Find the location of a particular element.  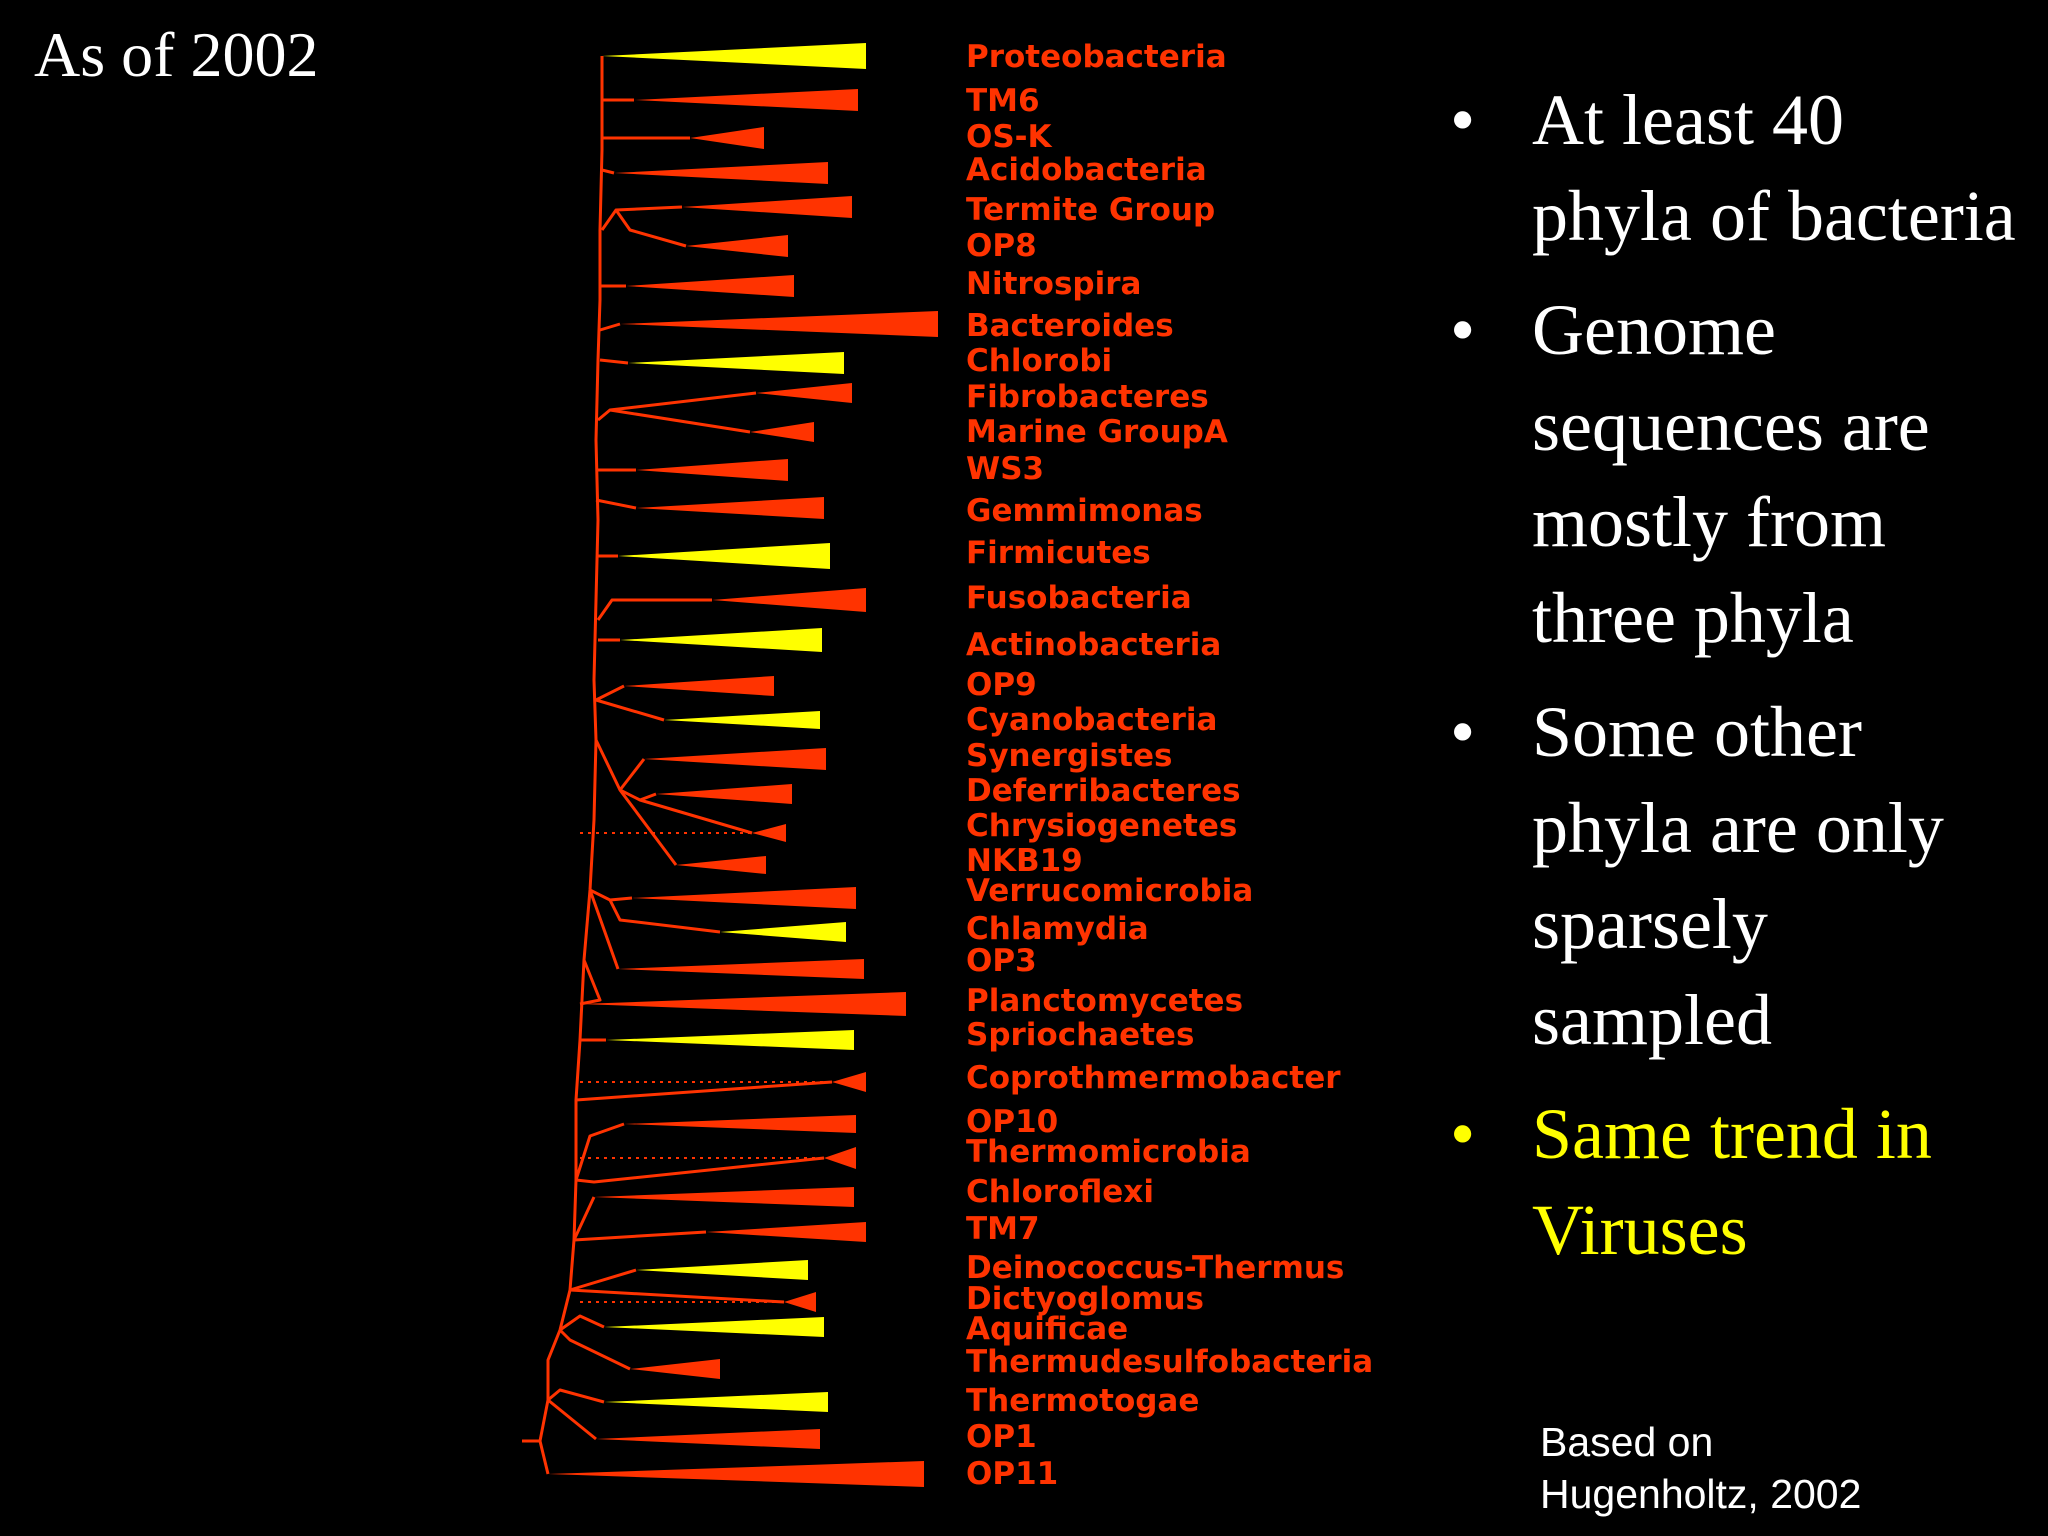

phylum-label: TM6 is located at coordinates (1003, 101).